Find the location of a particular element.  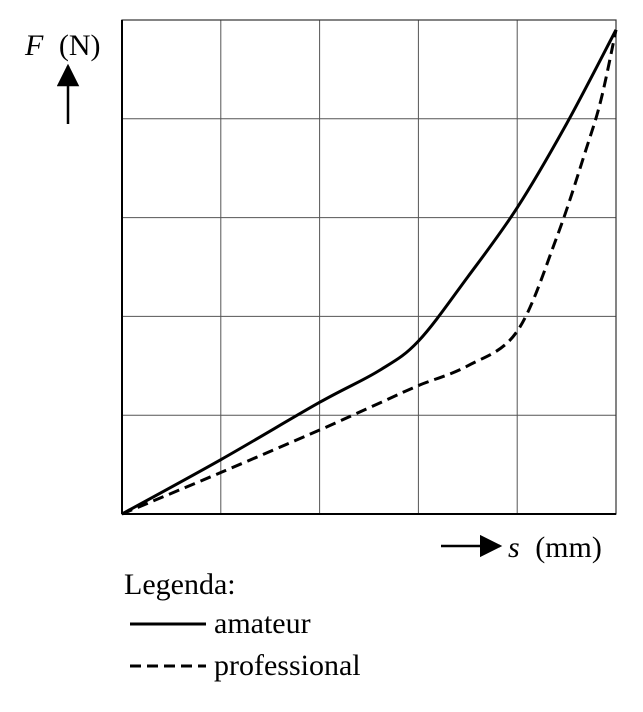

legend-title: Legenda: is located at coordinates (180, 584).